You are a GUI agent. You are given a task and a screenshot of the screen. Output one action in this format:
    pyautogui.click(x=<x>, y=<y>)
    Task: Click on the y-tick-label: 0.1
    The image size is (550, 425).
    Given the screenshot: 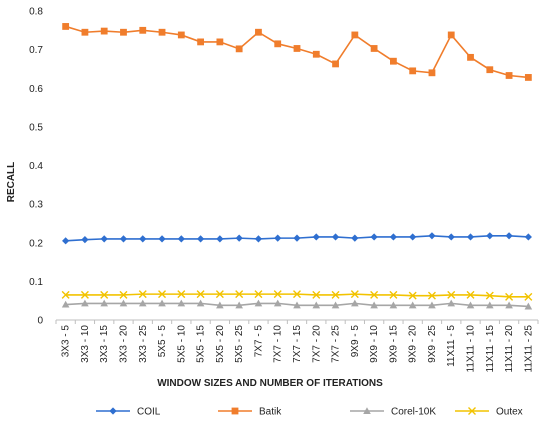 What is the action you would take?
    pyautogui.click(x=36, y=282)
    